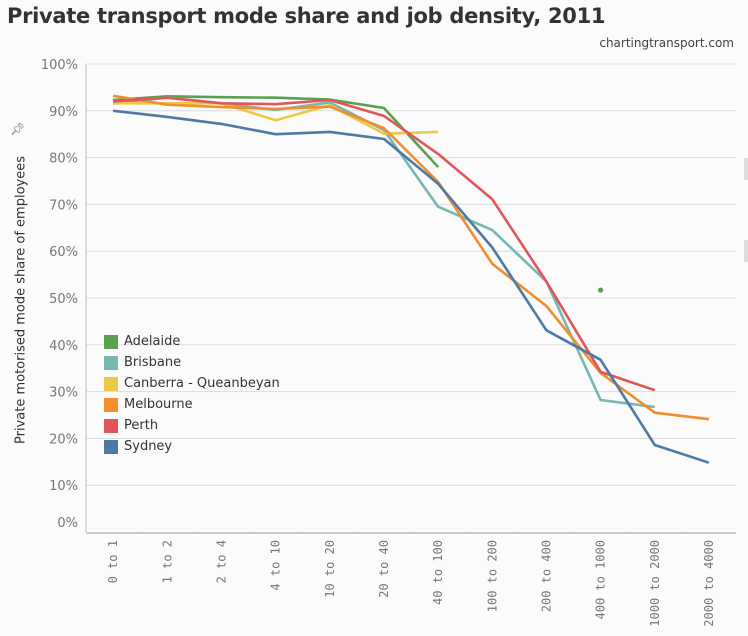 Image resolution: width=748 pixels, height=636 pixels. What do you see at coordinates (655, 583) in the screenshot?
I see `x-tick-label: 1000 to 2000` at bounding box center [655, 583].